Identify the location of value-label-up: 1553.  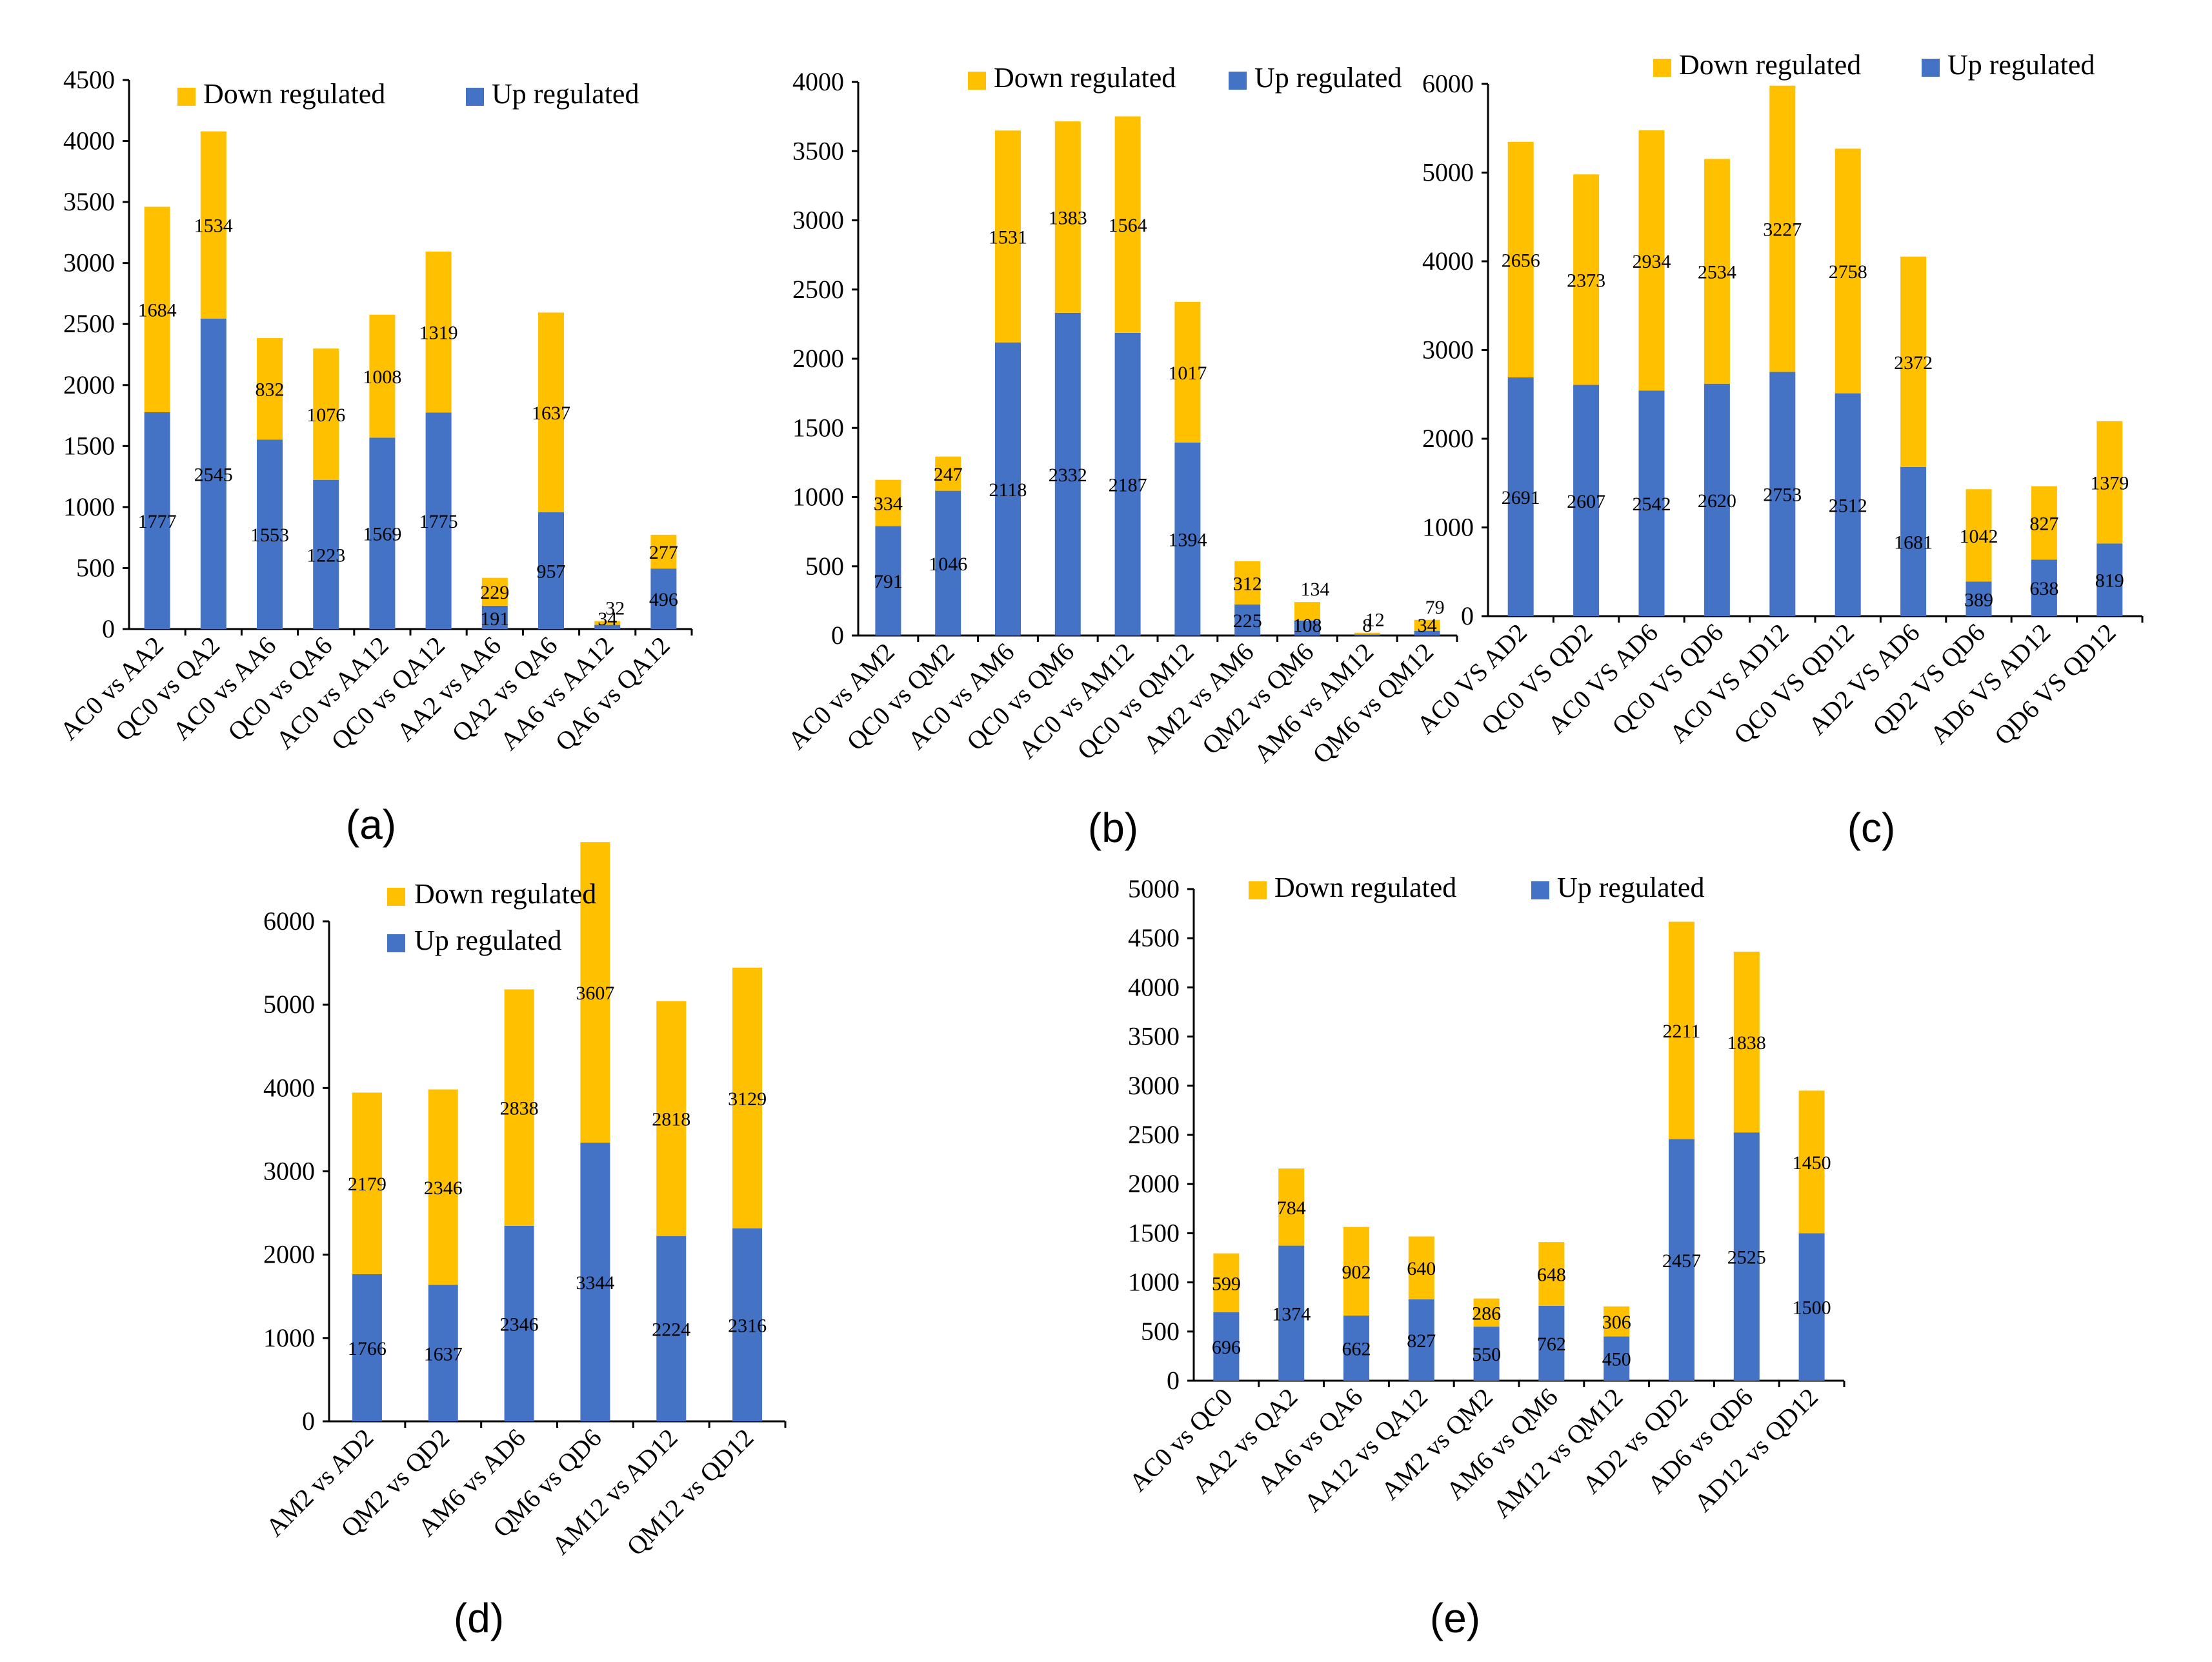
(269, 535).